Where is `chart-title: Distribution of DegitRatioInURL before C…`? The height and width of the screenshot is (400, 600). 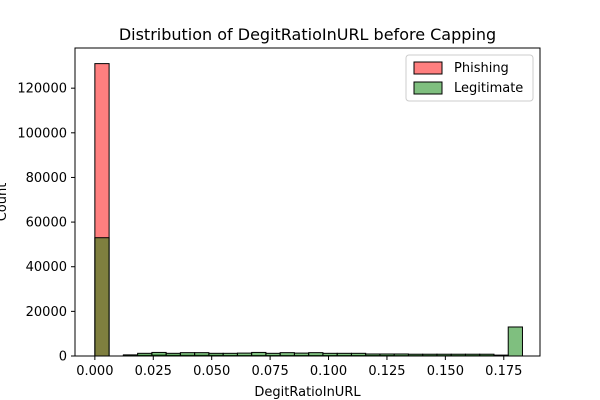
chart-title: Distribution of DegitRatioInURL before C… is located at coordinates (307, 34).